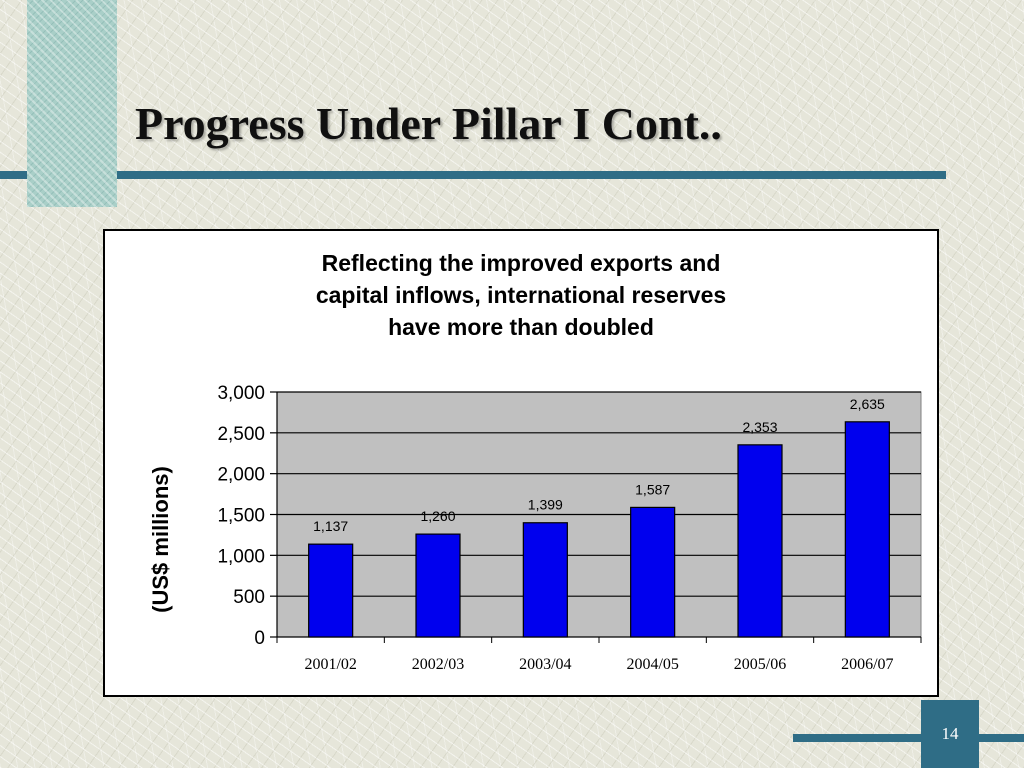 This screenshot has width=1024, height=768. I want to click on x-tick-label: 2005/06, so click(760, 664).